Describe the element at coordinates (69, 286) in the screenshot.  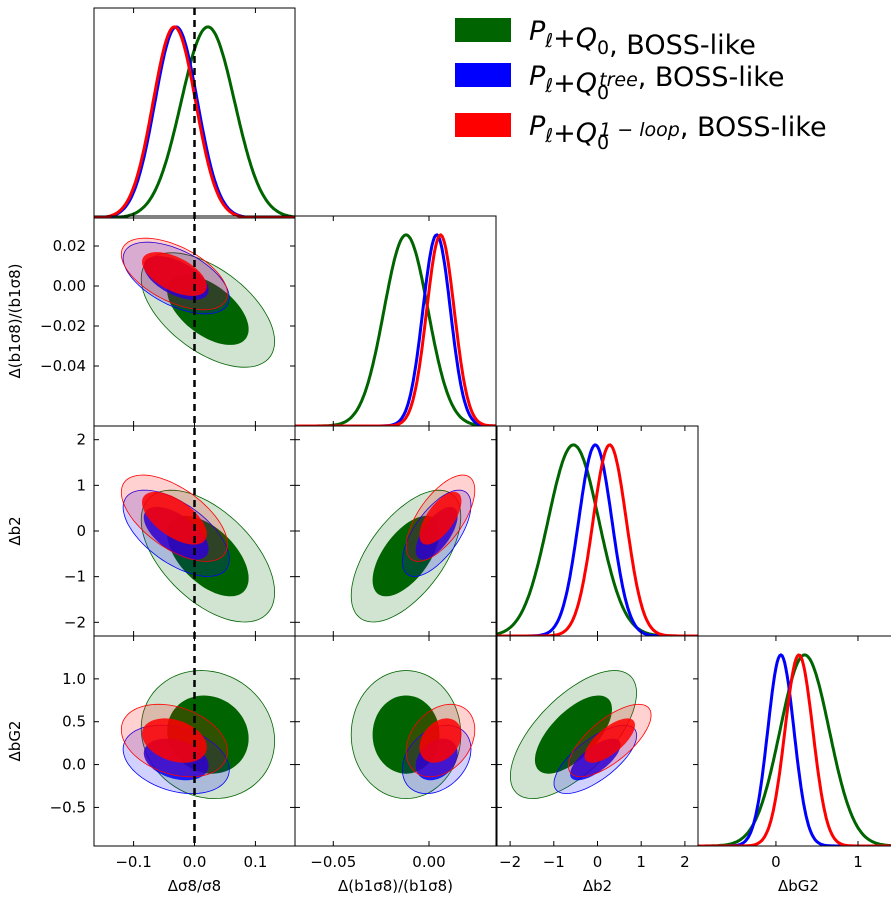
I see `y-tick-label: 0.00` at that location.